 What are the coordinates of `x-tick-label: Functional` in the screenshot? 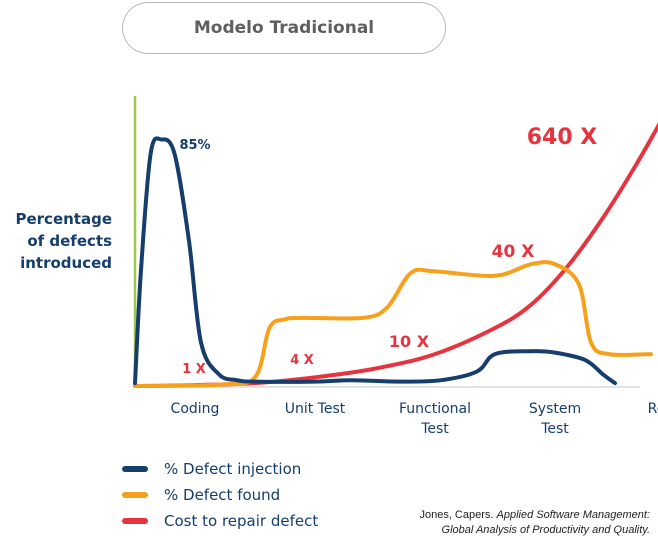 It's located at (435, 409).